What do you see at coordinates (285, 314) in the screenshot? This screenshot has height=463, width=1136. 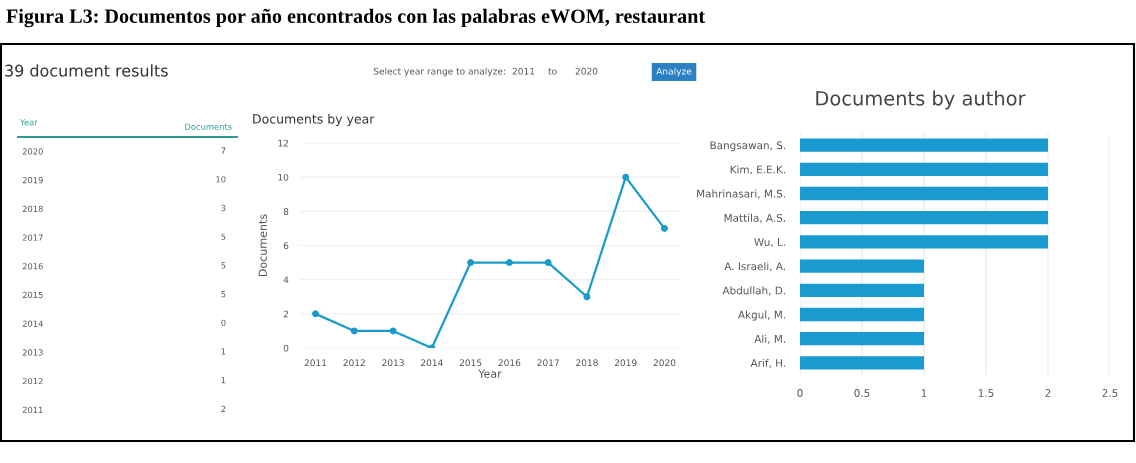 I see `y-tick-label: 2` at bounding box center [285, 314].